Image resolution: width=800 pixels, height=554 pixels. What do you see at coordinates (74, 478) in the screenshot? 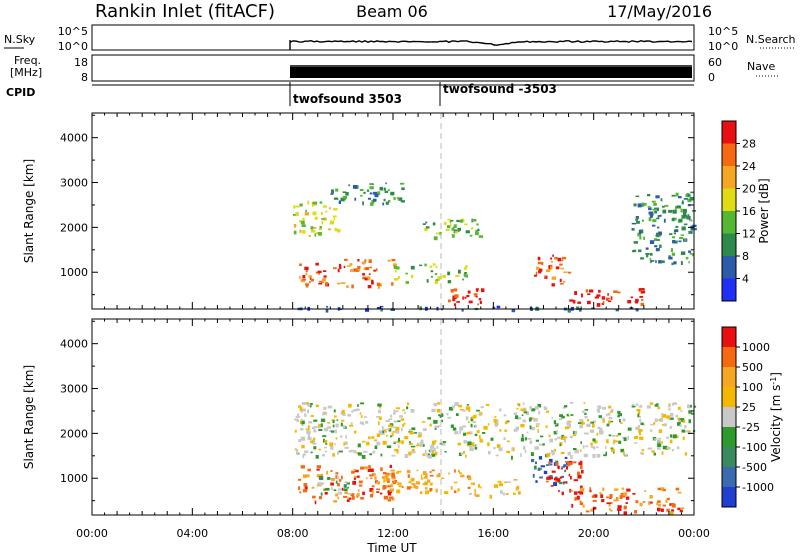
I see `y-tick-label: 1000` at bounding box center [74, 478].